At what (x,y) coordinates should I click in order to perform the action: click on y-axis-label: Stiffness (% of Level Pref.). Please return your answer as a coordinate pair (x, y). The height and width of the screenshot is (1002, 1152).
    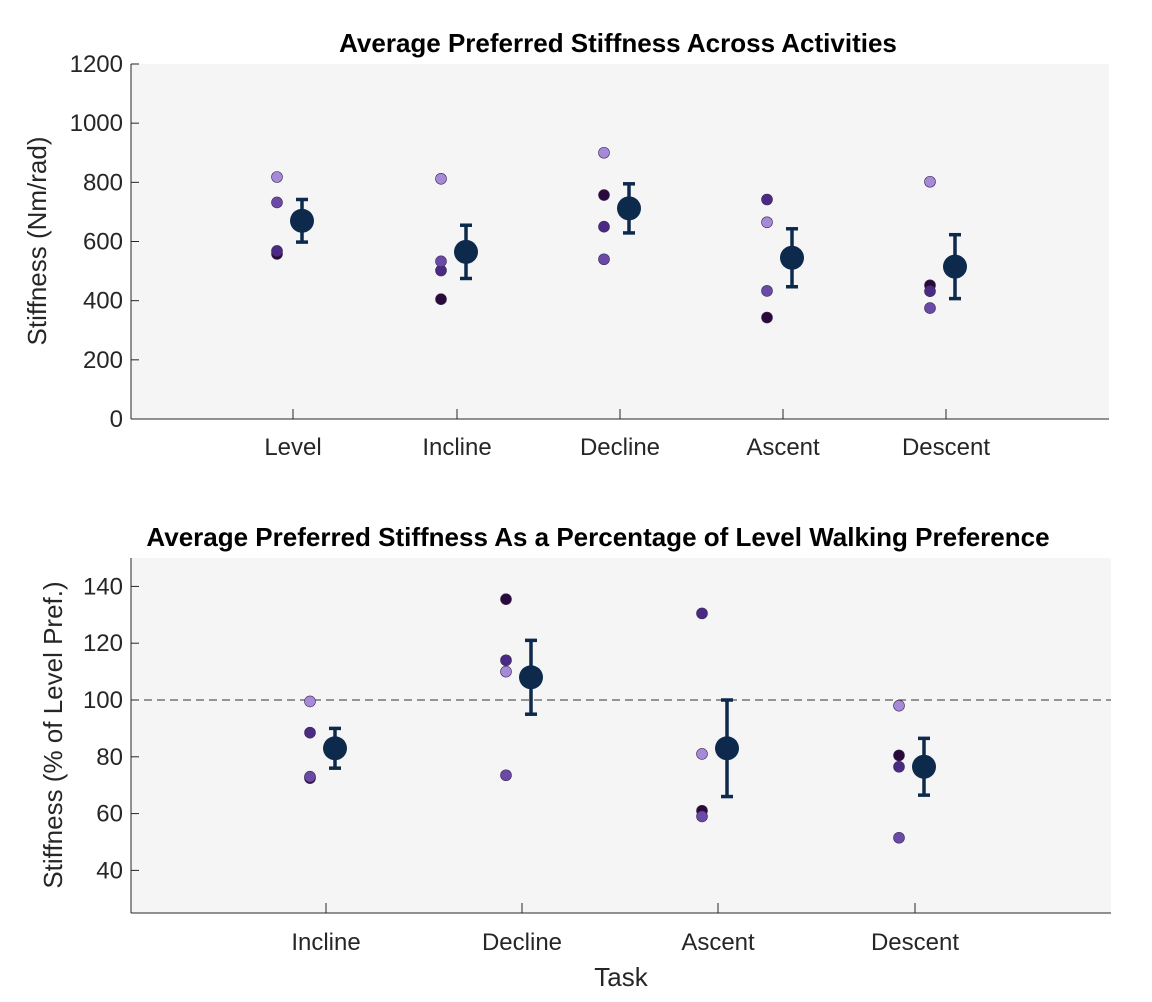
    Looking at the image, I should click on (53, 734).